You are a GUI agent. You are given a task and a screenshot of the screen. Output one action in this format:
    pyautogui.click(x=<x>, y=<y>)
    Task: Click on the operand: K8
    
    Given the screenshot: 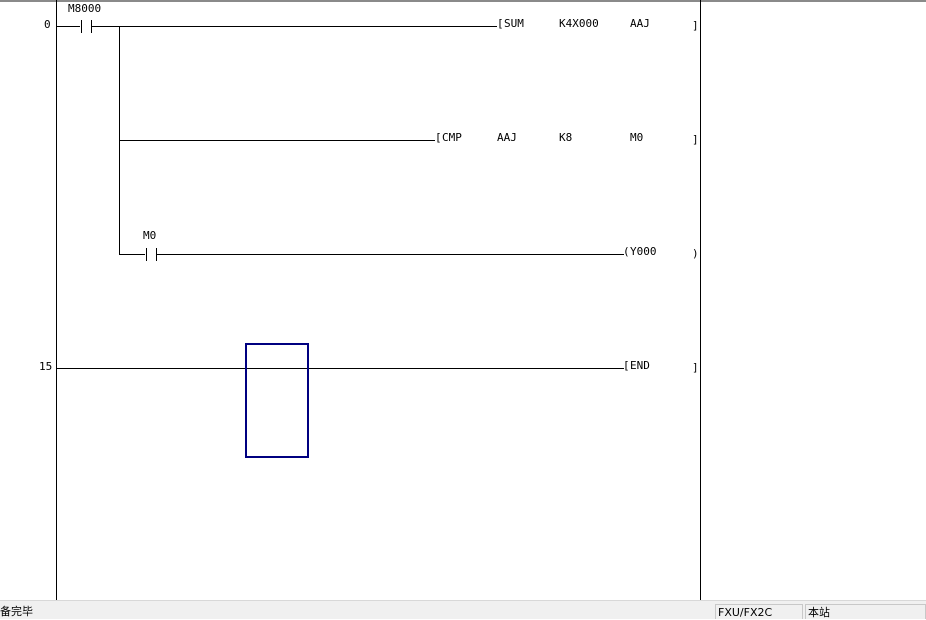 What is the action you would take?
    pyautogui.click(x=566, y=137)
    